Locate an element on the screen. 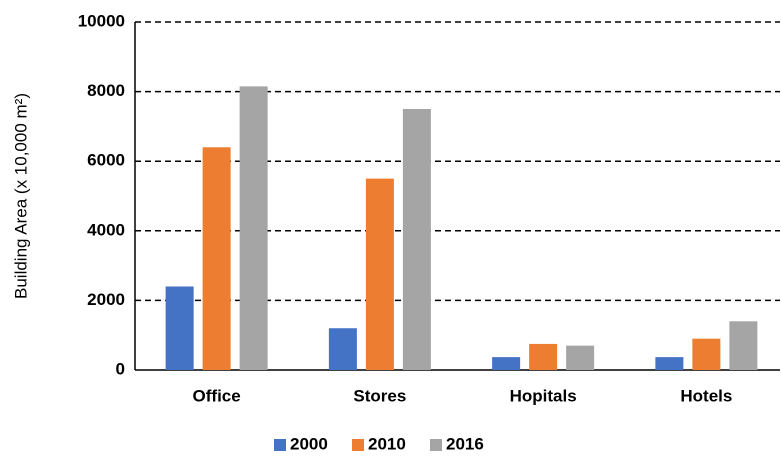  x-tick-label: Office is located at coordinates (217, 395).